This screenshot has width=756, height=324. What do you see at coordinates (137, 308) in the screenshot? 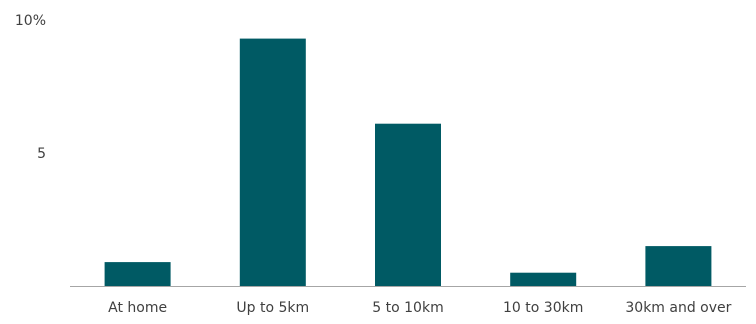
I see `x-tick-label: At home` at bounding box center [137, 308].